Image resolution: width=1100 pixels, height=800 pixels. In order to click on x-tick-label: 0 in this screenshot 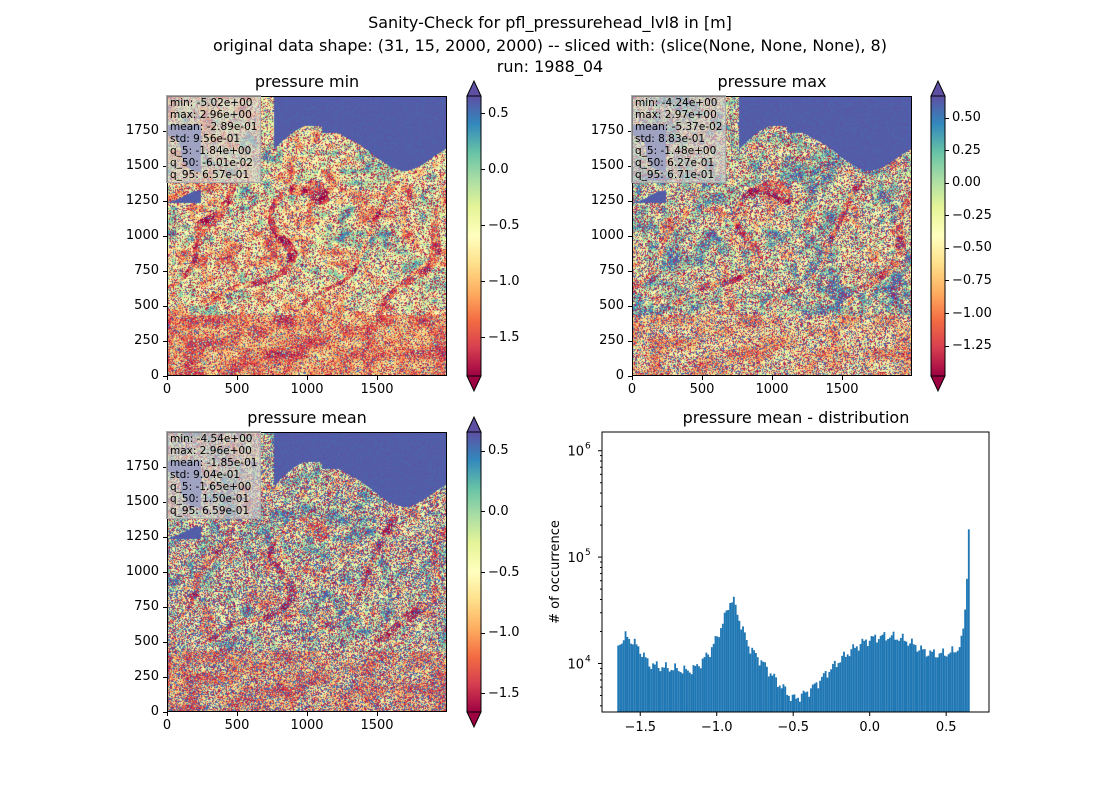, I will do `click(167, 725)`.